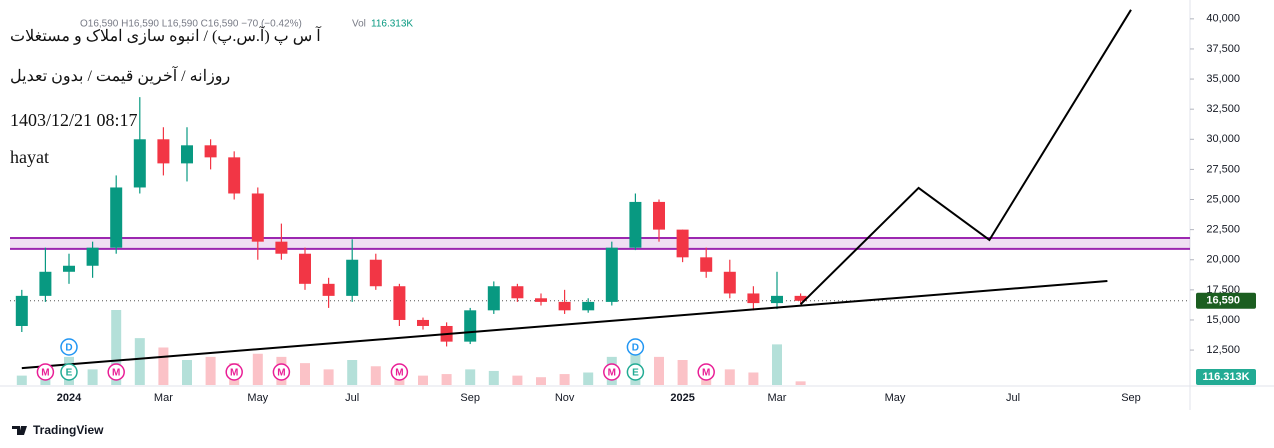 This screenshot has width=1274, height=448. What do you see at coordinates (1223, 350) in the screenshot?
I see `y-tick-label: 12,500` at bounding box center [1223, 350].